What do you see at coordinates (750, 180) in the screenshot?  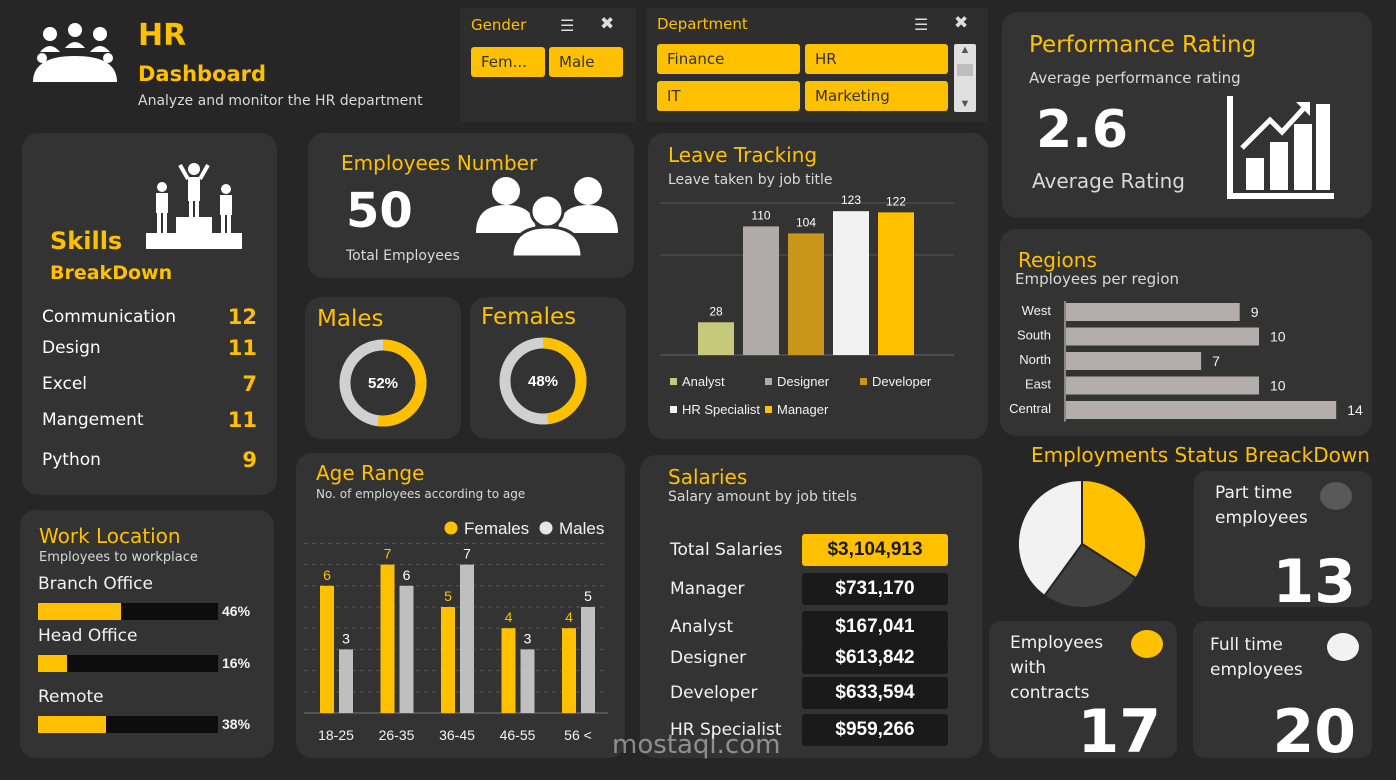 I see `leave-subtitle: Leave taken by job title` at bounding box center [750, 180].